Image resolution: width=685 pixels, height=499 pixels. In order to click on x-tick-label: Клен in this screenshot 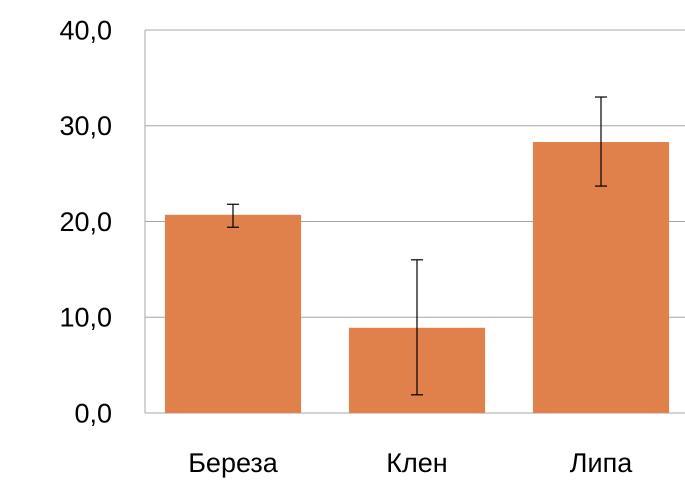, I will do `click(417, 463)`.